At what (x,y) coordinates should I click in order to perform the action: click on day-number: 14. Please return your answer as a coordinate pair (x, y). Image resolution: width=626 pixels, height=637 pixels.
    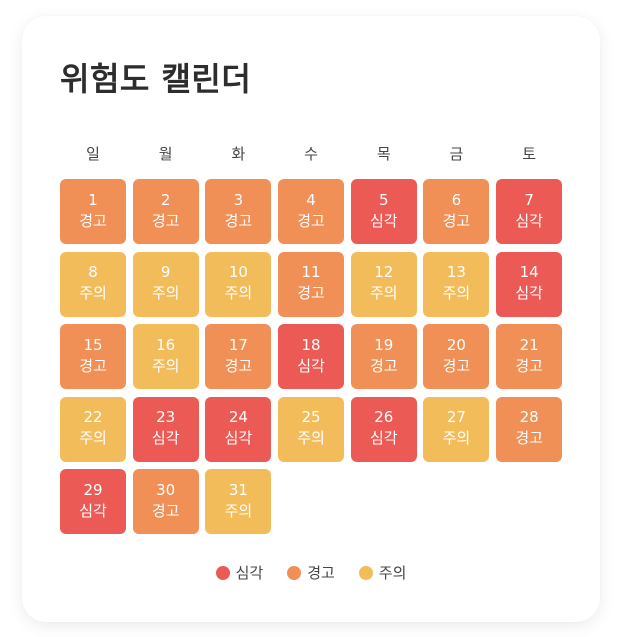
    Looking at the image, I should click on (529, 272).